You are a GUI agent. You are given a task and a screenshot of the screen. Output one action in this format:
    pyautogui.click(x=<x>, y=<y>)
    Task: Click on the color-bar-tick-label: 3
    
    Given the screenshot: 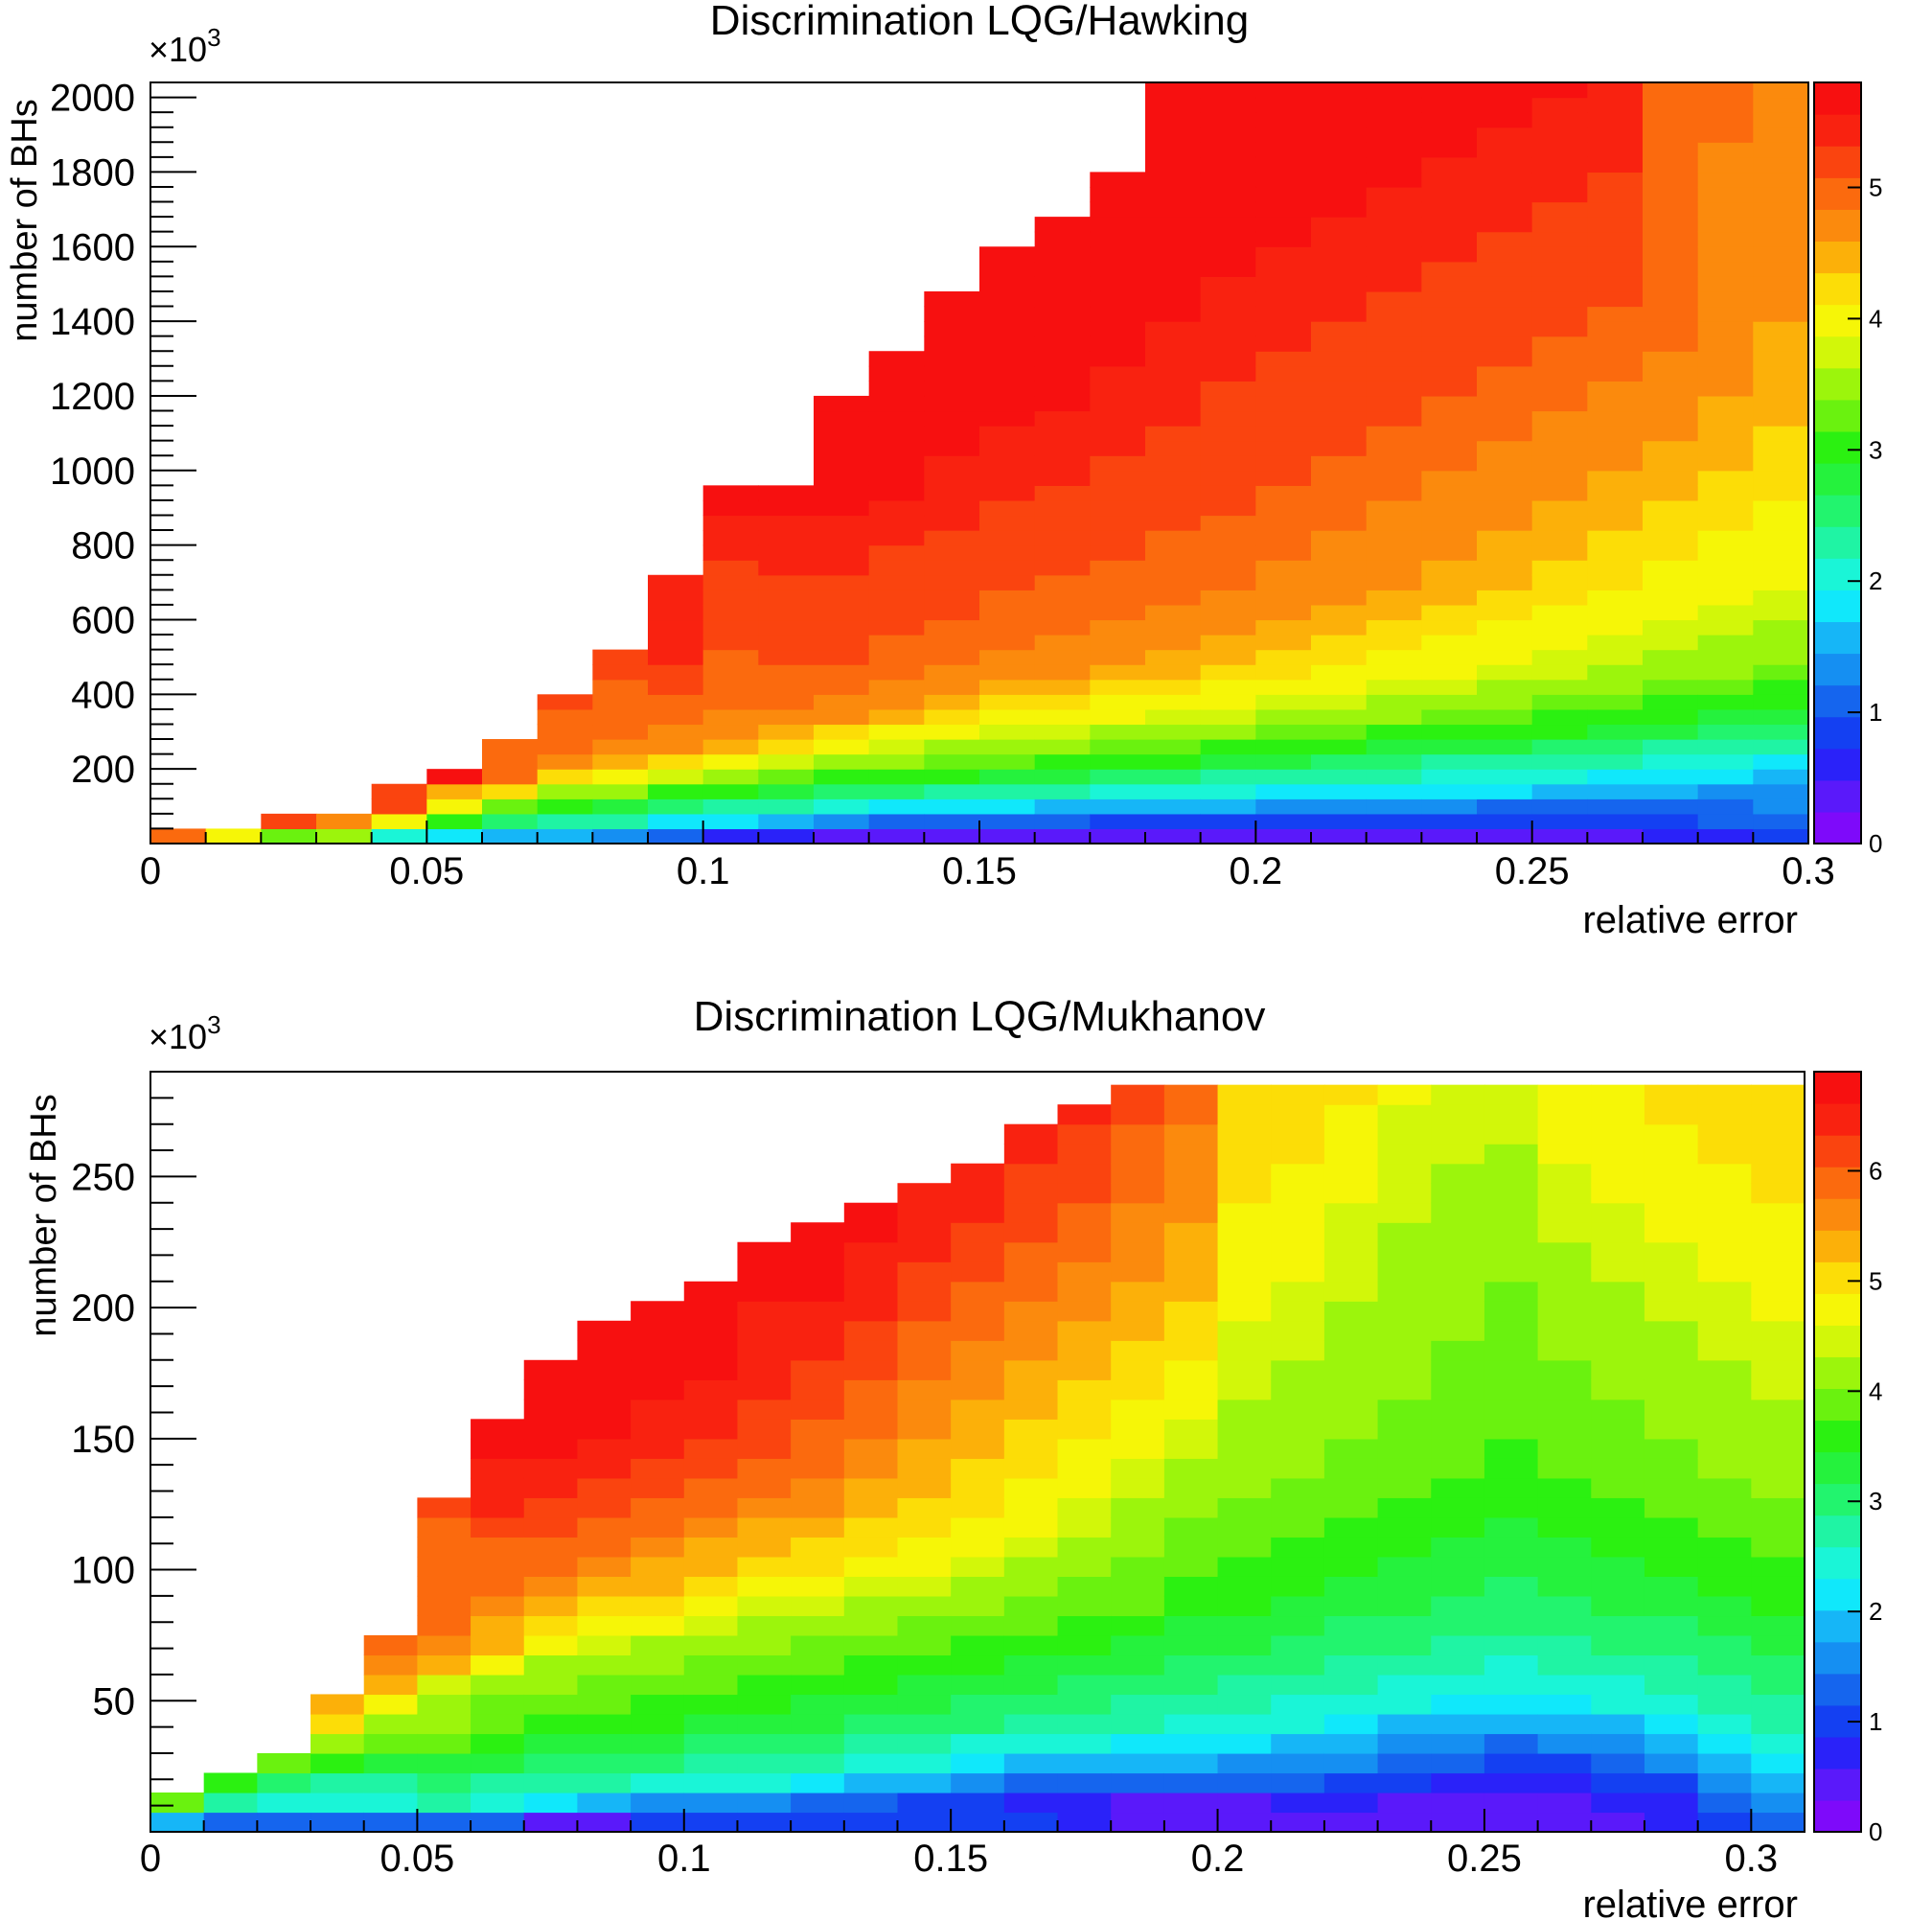 What is the action you would take?
    pyautogui.click(x=1875, y=449)
    